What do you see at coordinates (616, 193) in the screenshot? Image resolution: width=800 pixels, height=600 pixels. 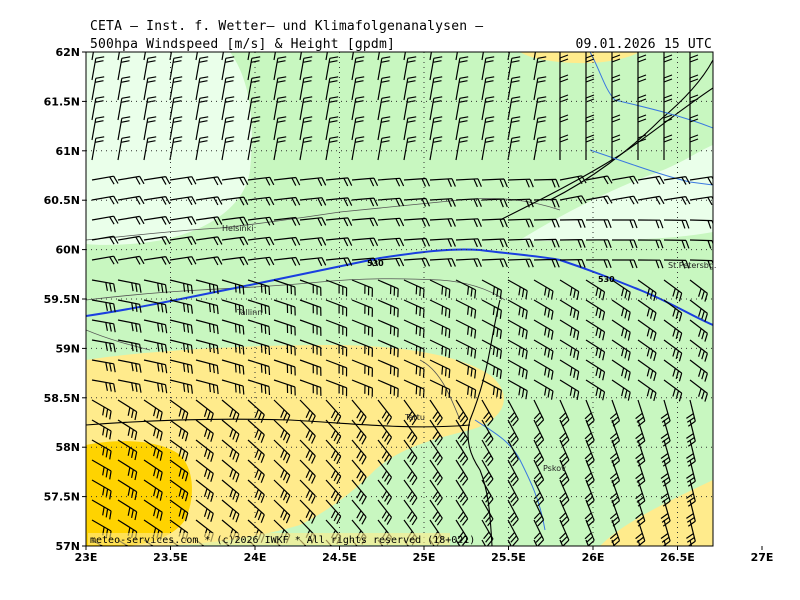 I see `wind-speed-very-light-zone-east` at bounding box center [616, 193].